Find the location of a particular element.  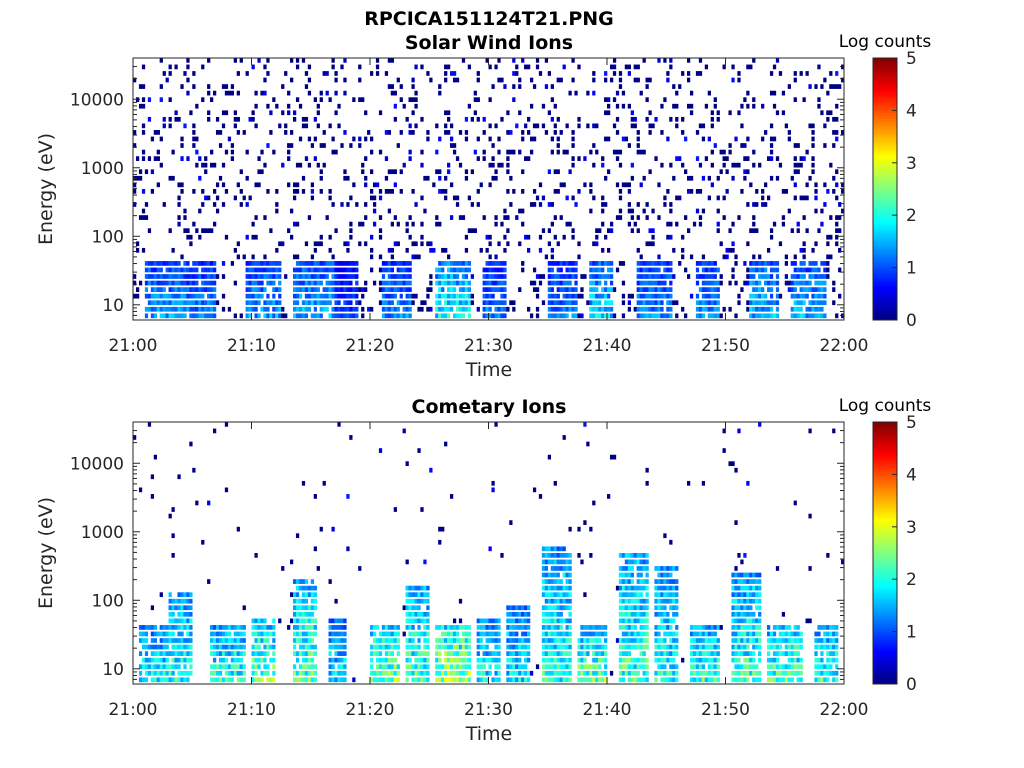

colorbar-tick-label: 4 is located at coordinates (911, 111).